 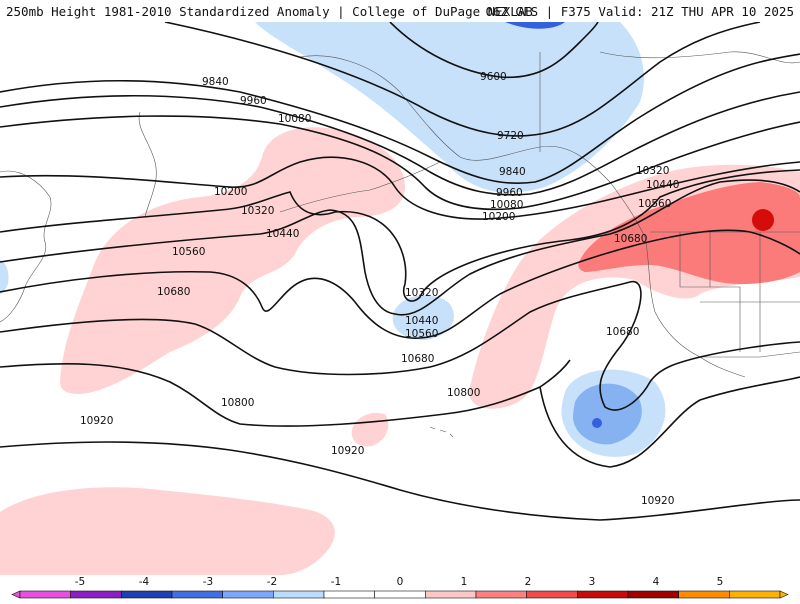 What do you see at coordinates (493, 77) in the screenshot?
I see `contour-label: 9600` at bounding box center [493, 77].